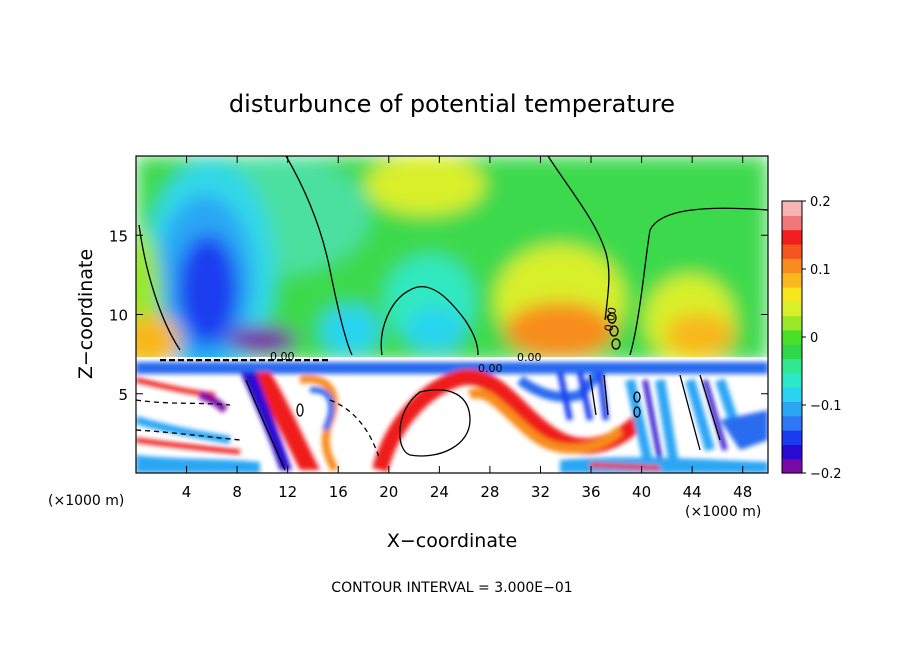  I want to click on x-tick-label: 4, so click(187, 492).